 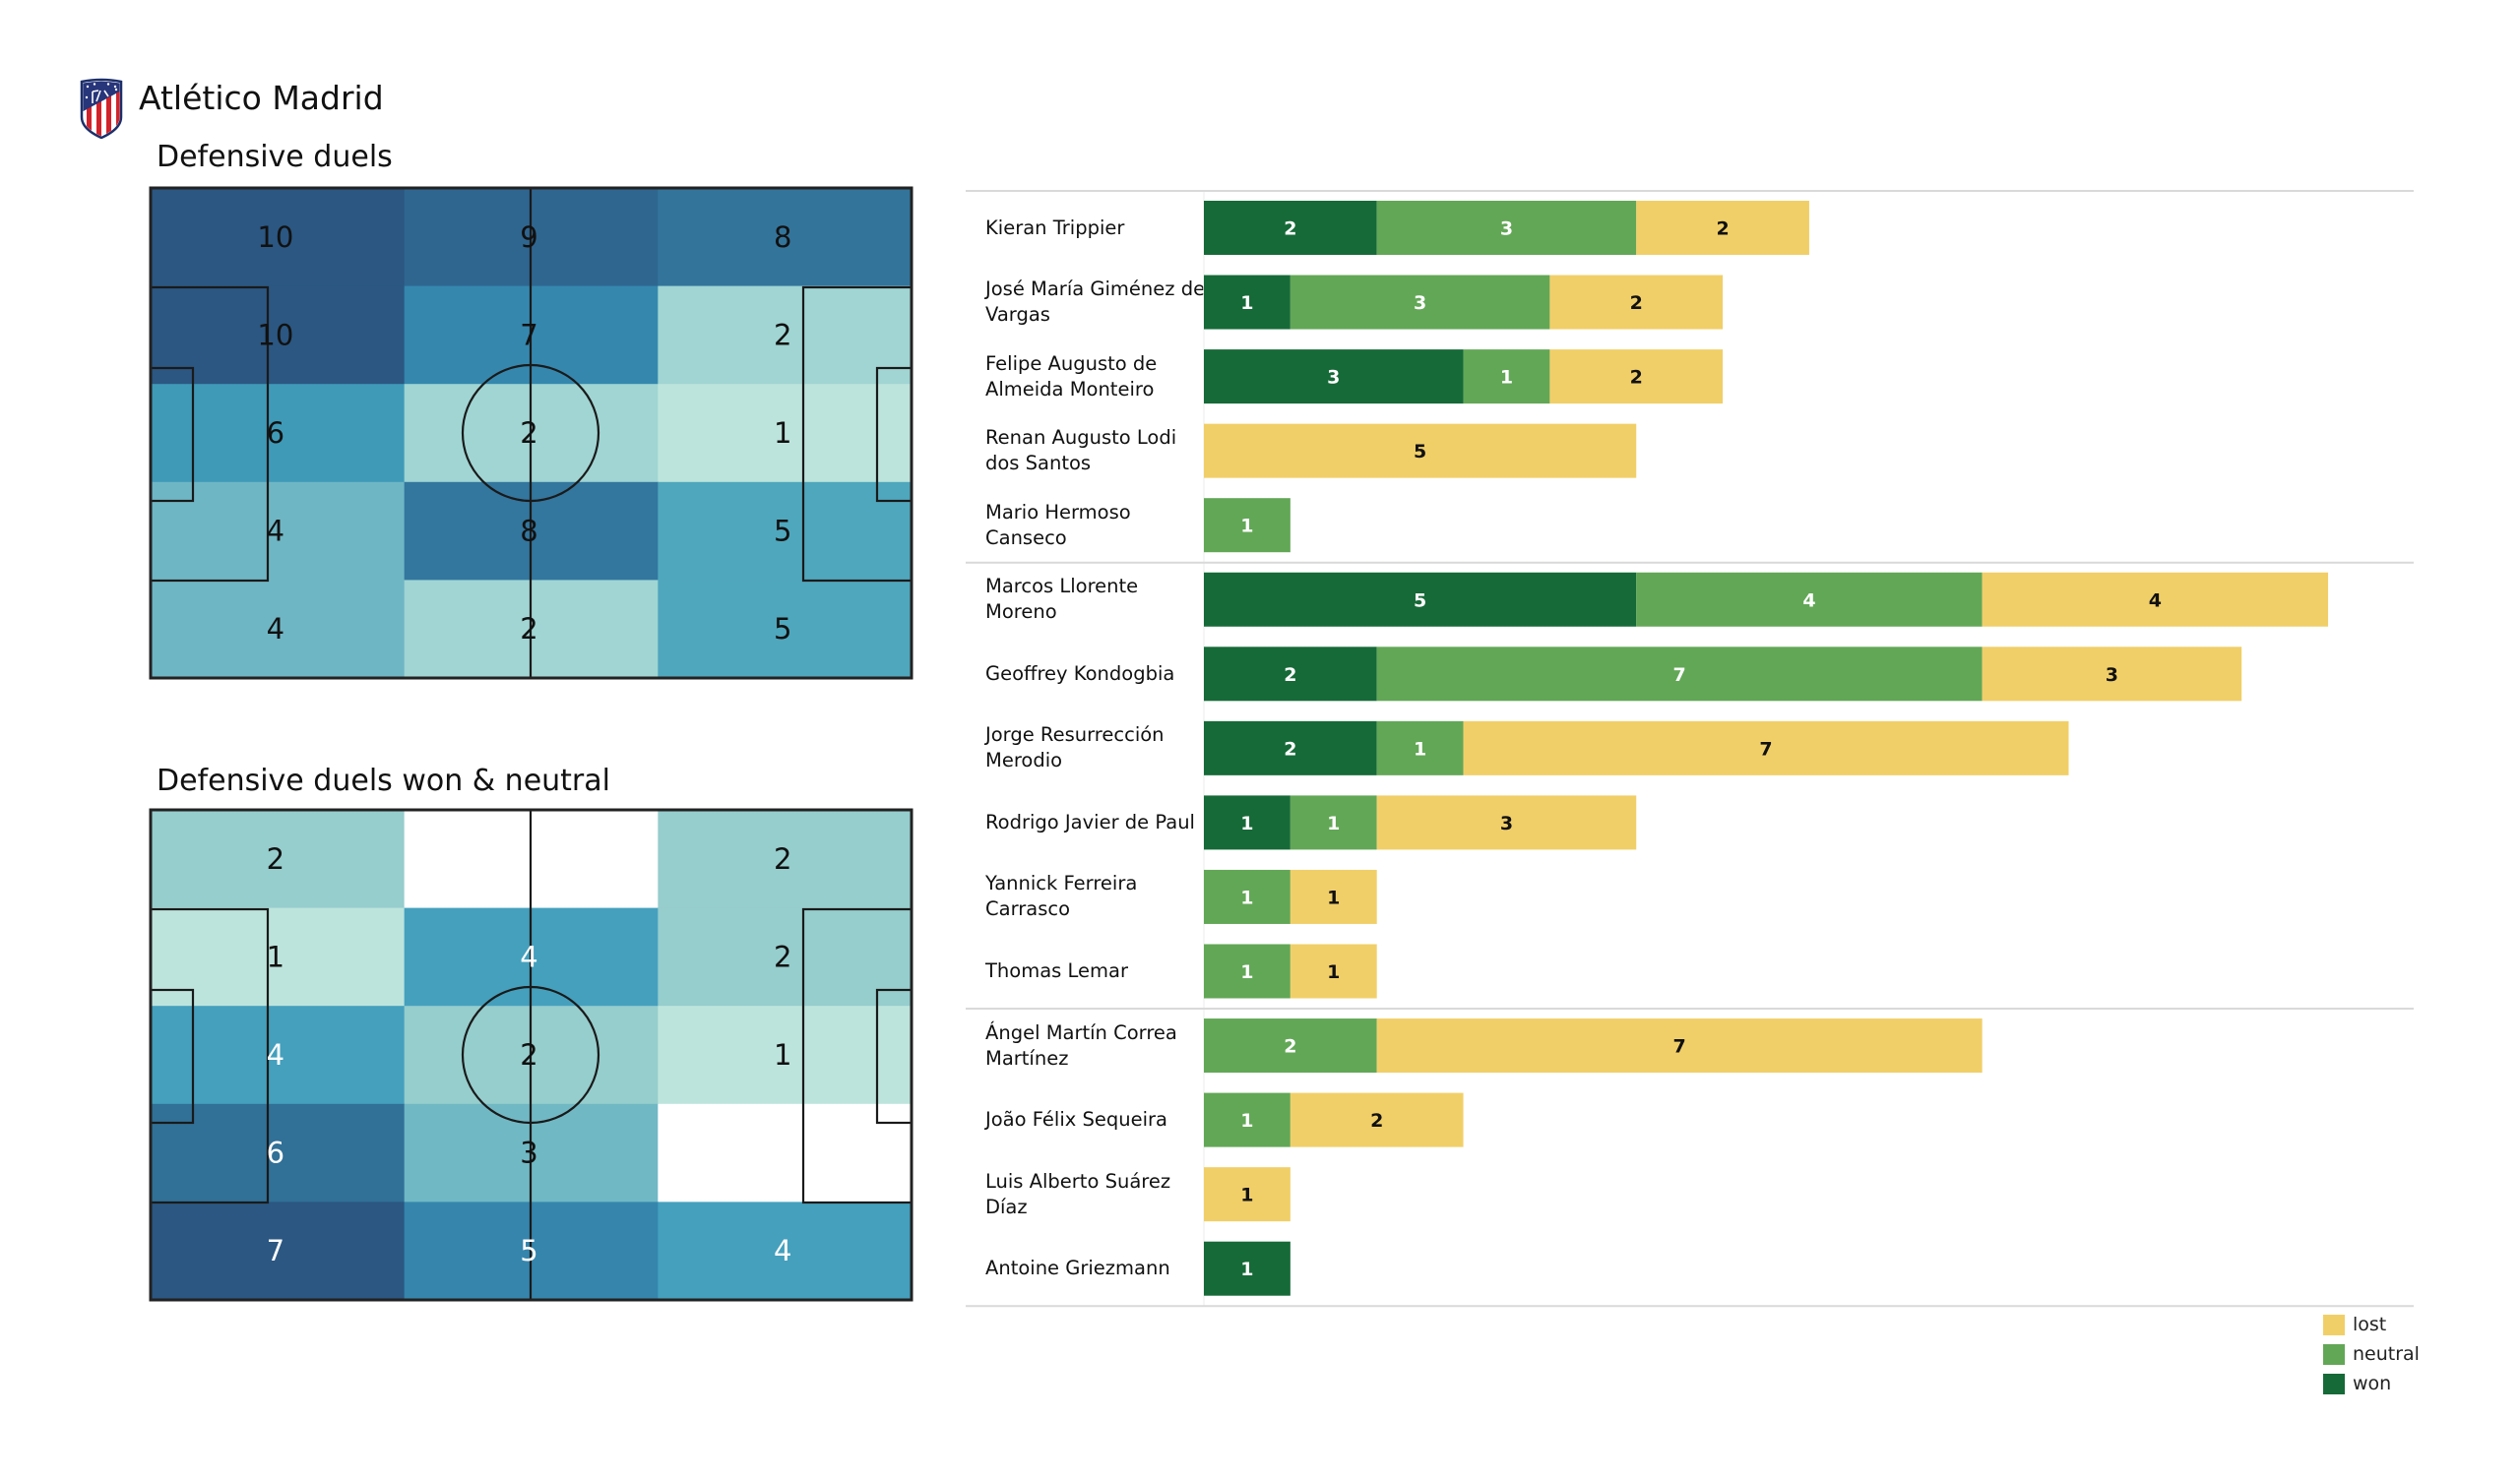 What do you see at coordinates (2334, 1354) in the screenshot?
I see `legend-swatch-neutral` at bounding box center [2334, 1354].